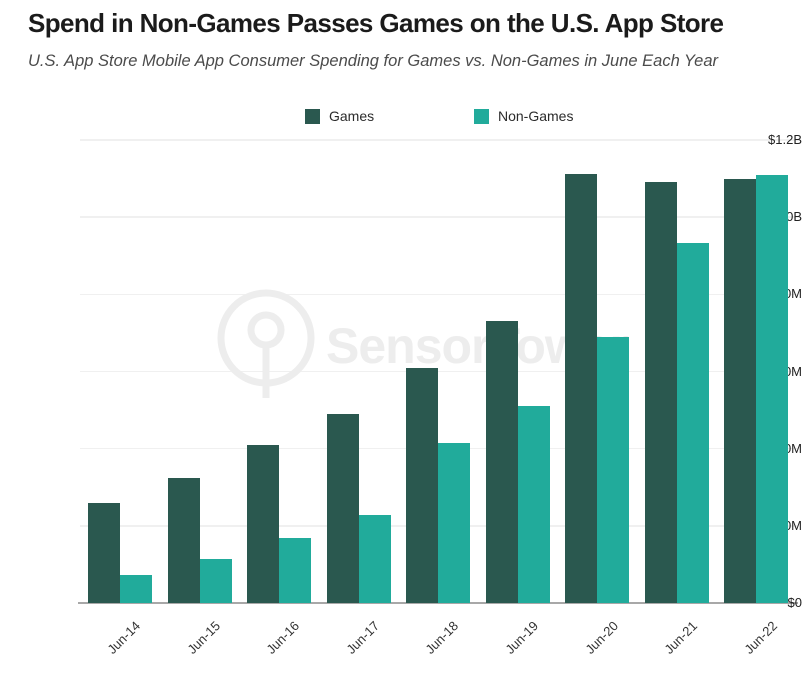 The width and height of the screenshot is (802, 674). What do you see at coordinates (439, 217) in the screenshot?
I see `gridline-$1.0B` at bounding box center [439, 217].